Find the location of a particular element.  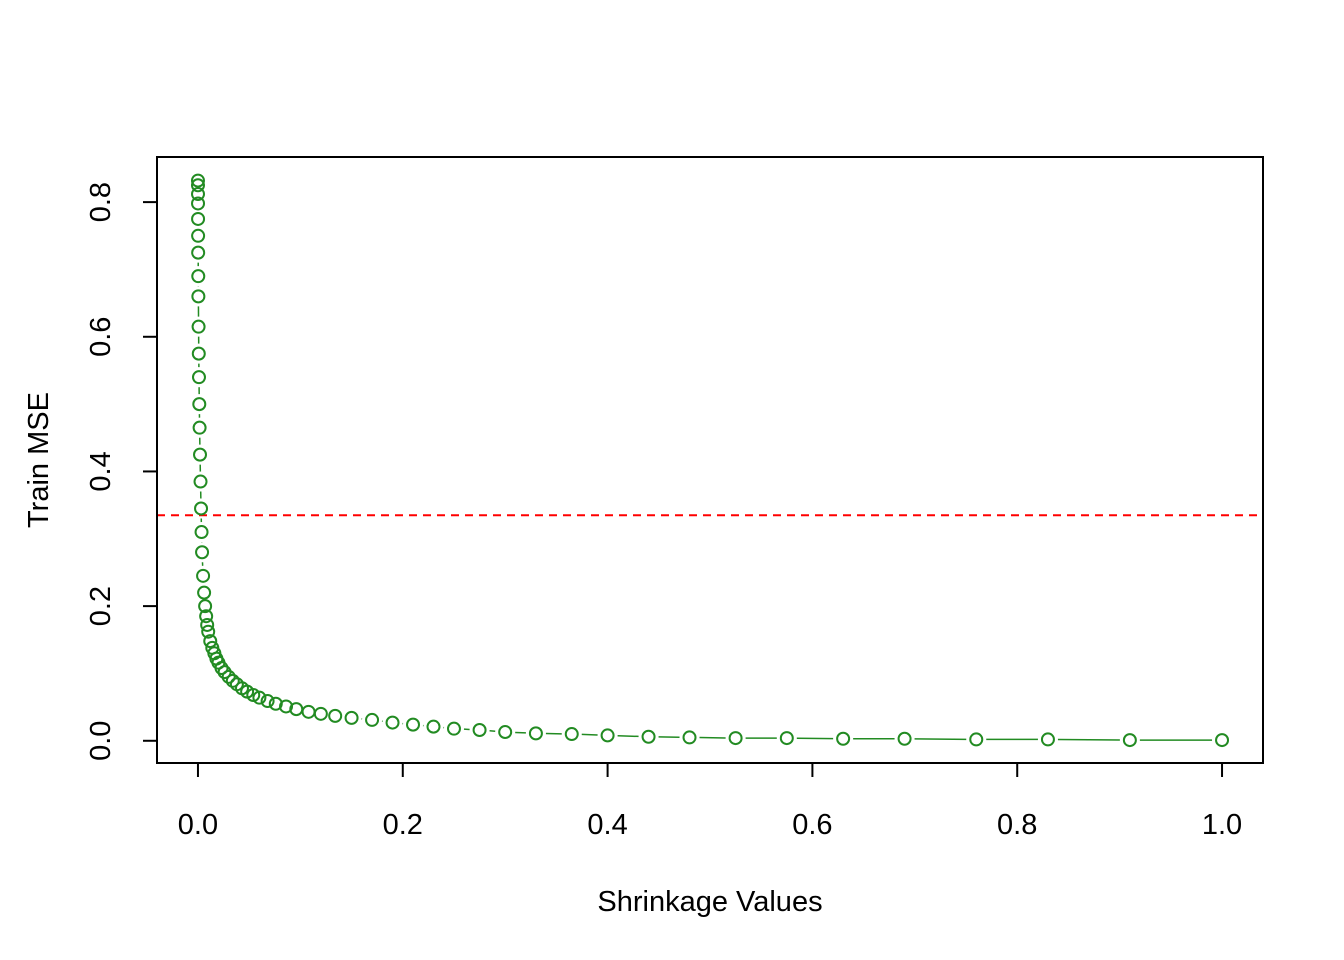

y-axis-title: Train MSE is located at coordinates (39, 460).